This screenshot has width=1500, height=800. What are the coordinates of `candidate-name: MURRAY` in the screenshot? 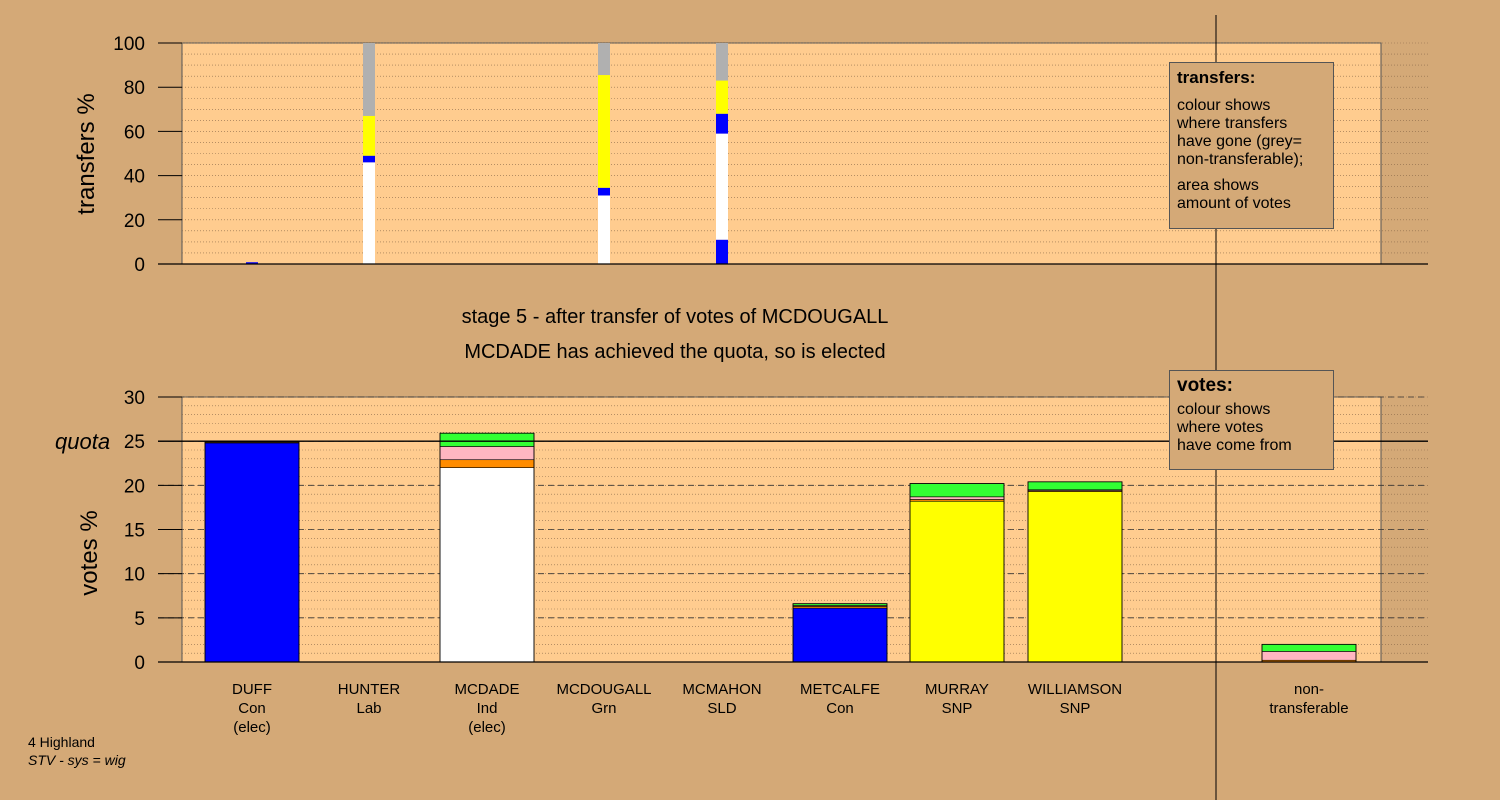 It's located at (957, 689).